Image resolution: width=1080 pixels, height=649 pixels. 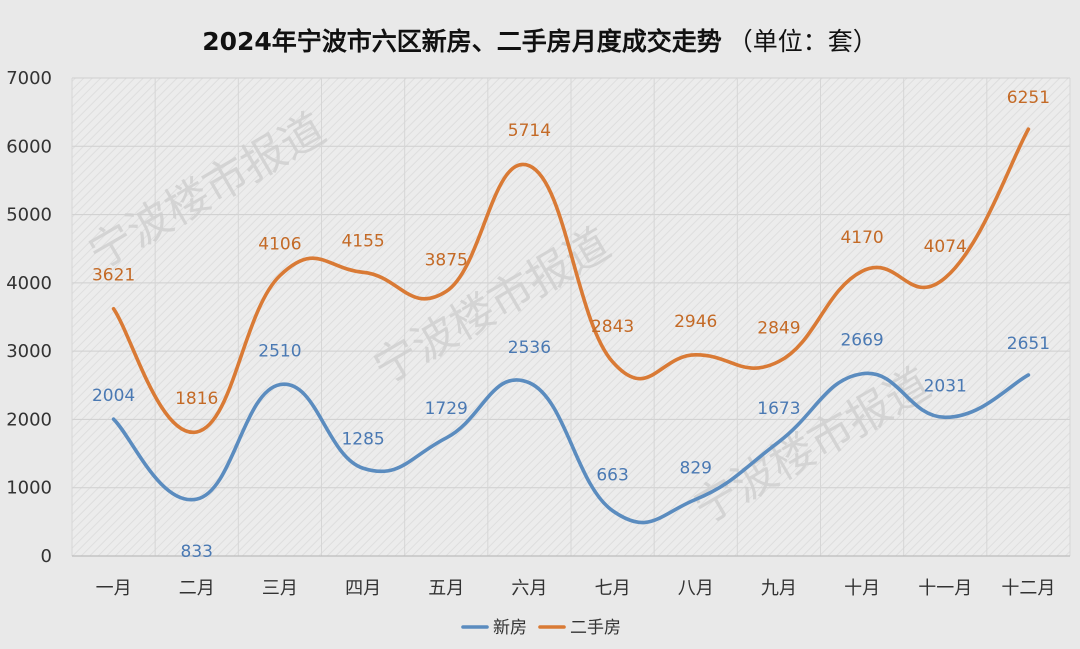 What do you see at coordinates (1028, 588) in the screenshot?
I see `x-tick-label: 十二月` at bounding box center [1028, 588].